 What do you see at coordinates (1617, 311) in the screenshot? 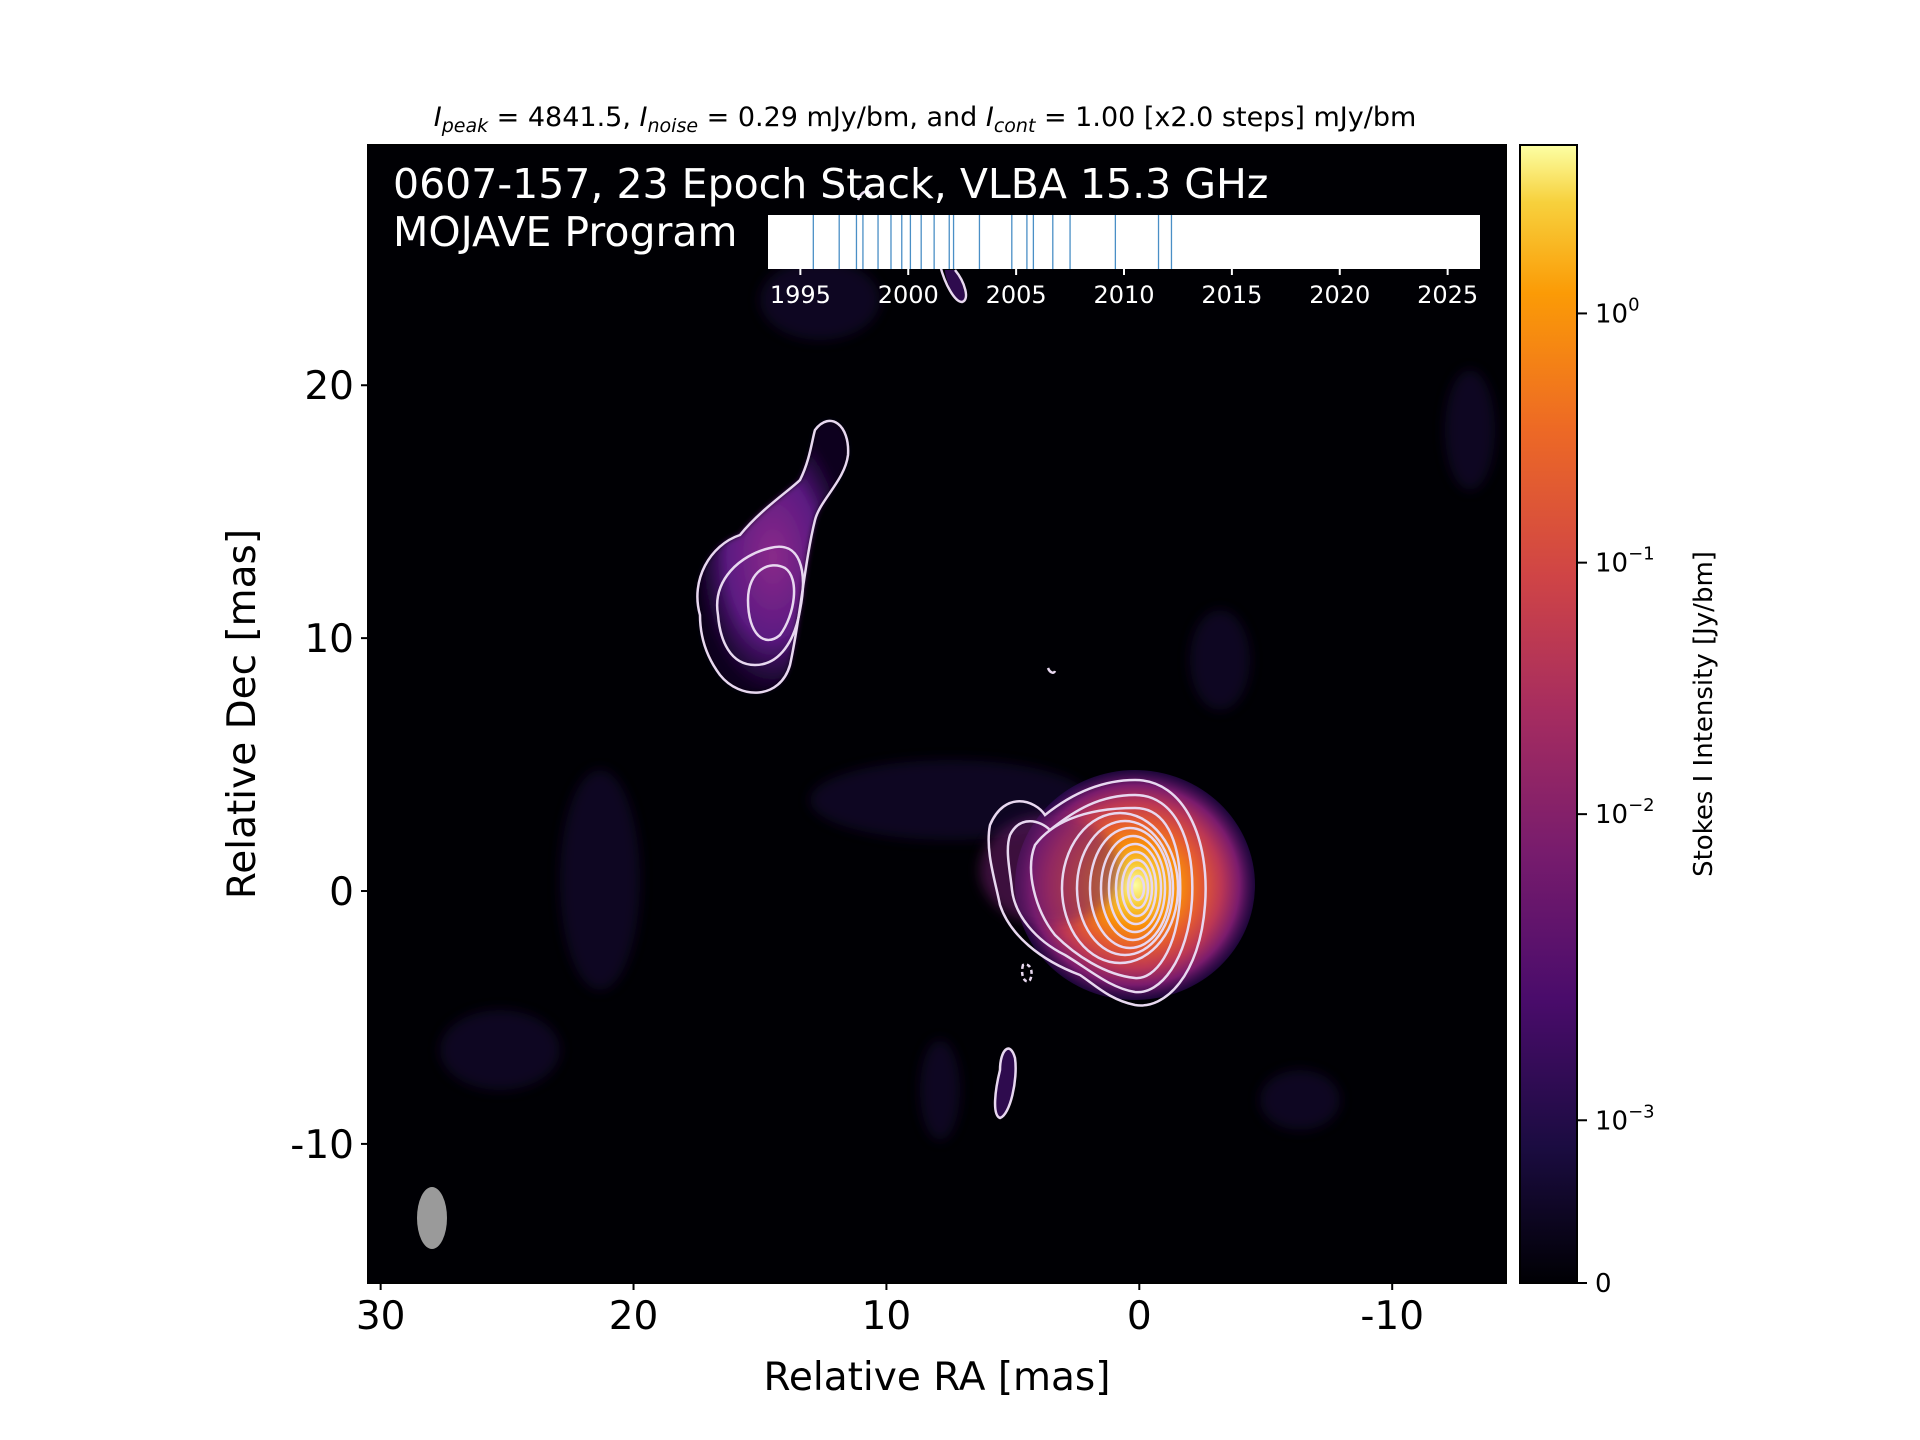
I see `colorbar-tick-label: 10⁰` at bounding box center [1617, 311].